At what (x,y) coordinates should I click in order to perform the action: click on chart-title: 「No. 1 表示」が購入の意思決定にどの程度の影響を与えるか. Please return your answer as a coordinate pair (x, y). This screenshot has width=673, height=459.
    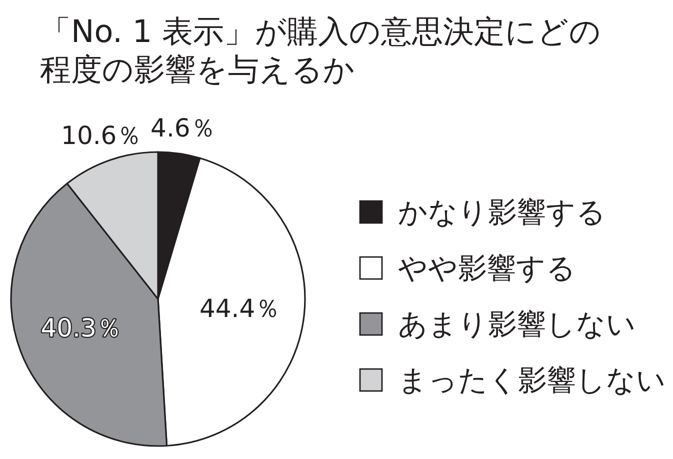
    Looking at the image, I should click on (320, 51).